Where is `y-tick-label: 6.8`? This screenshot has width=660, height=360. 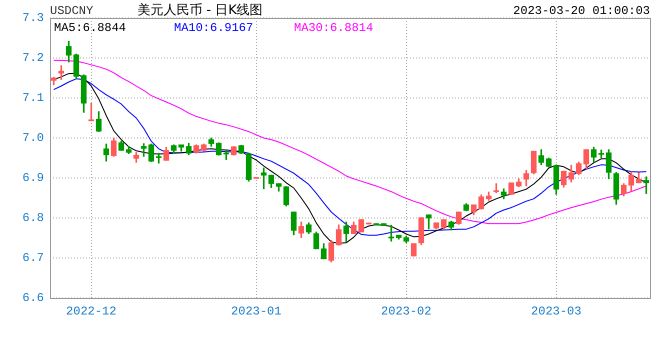
y-tick-label: 6.8 is located at coordinates (33, 218).